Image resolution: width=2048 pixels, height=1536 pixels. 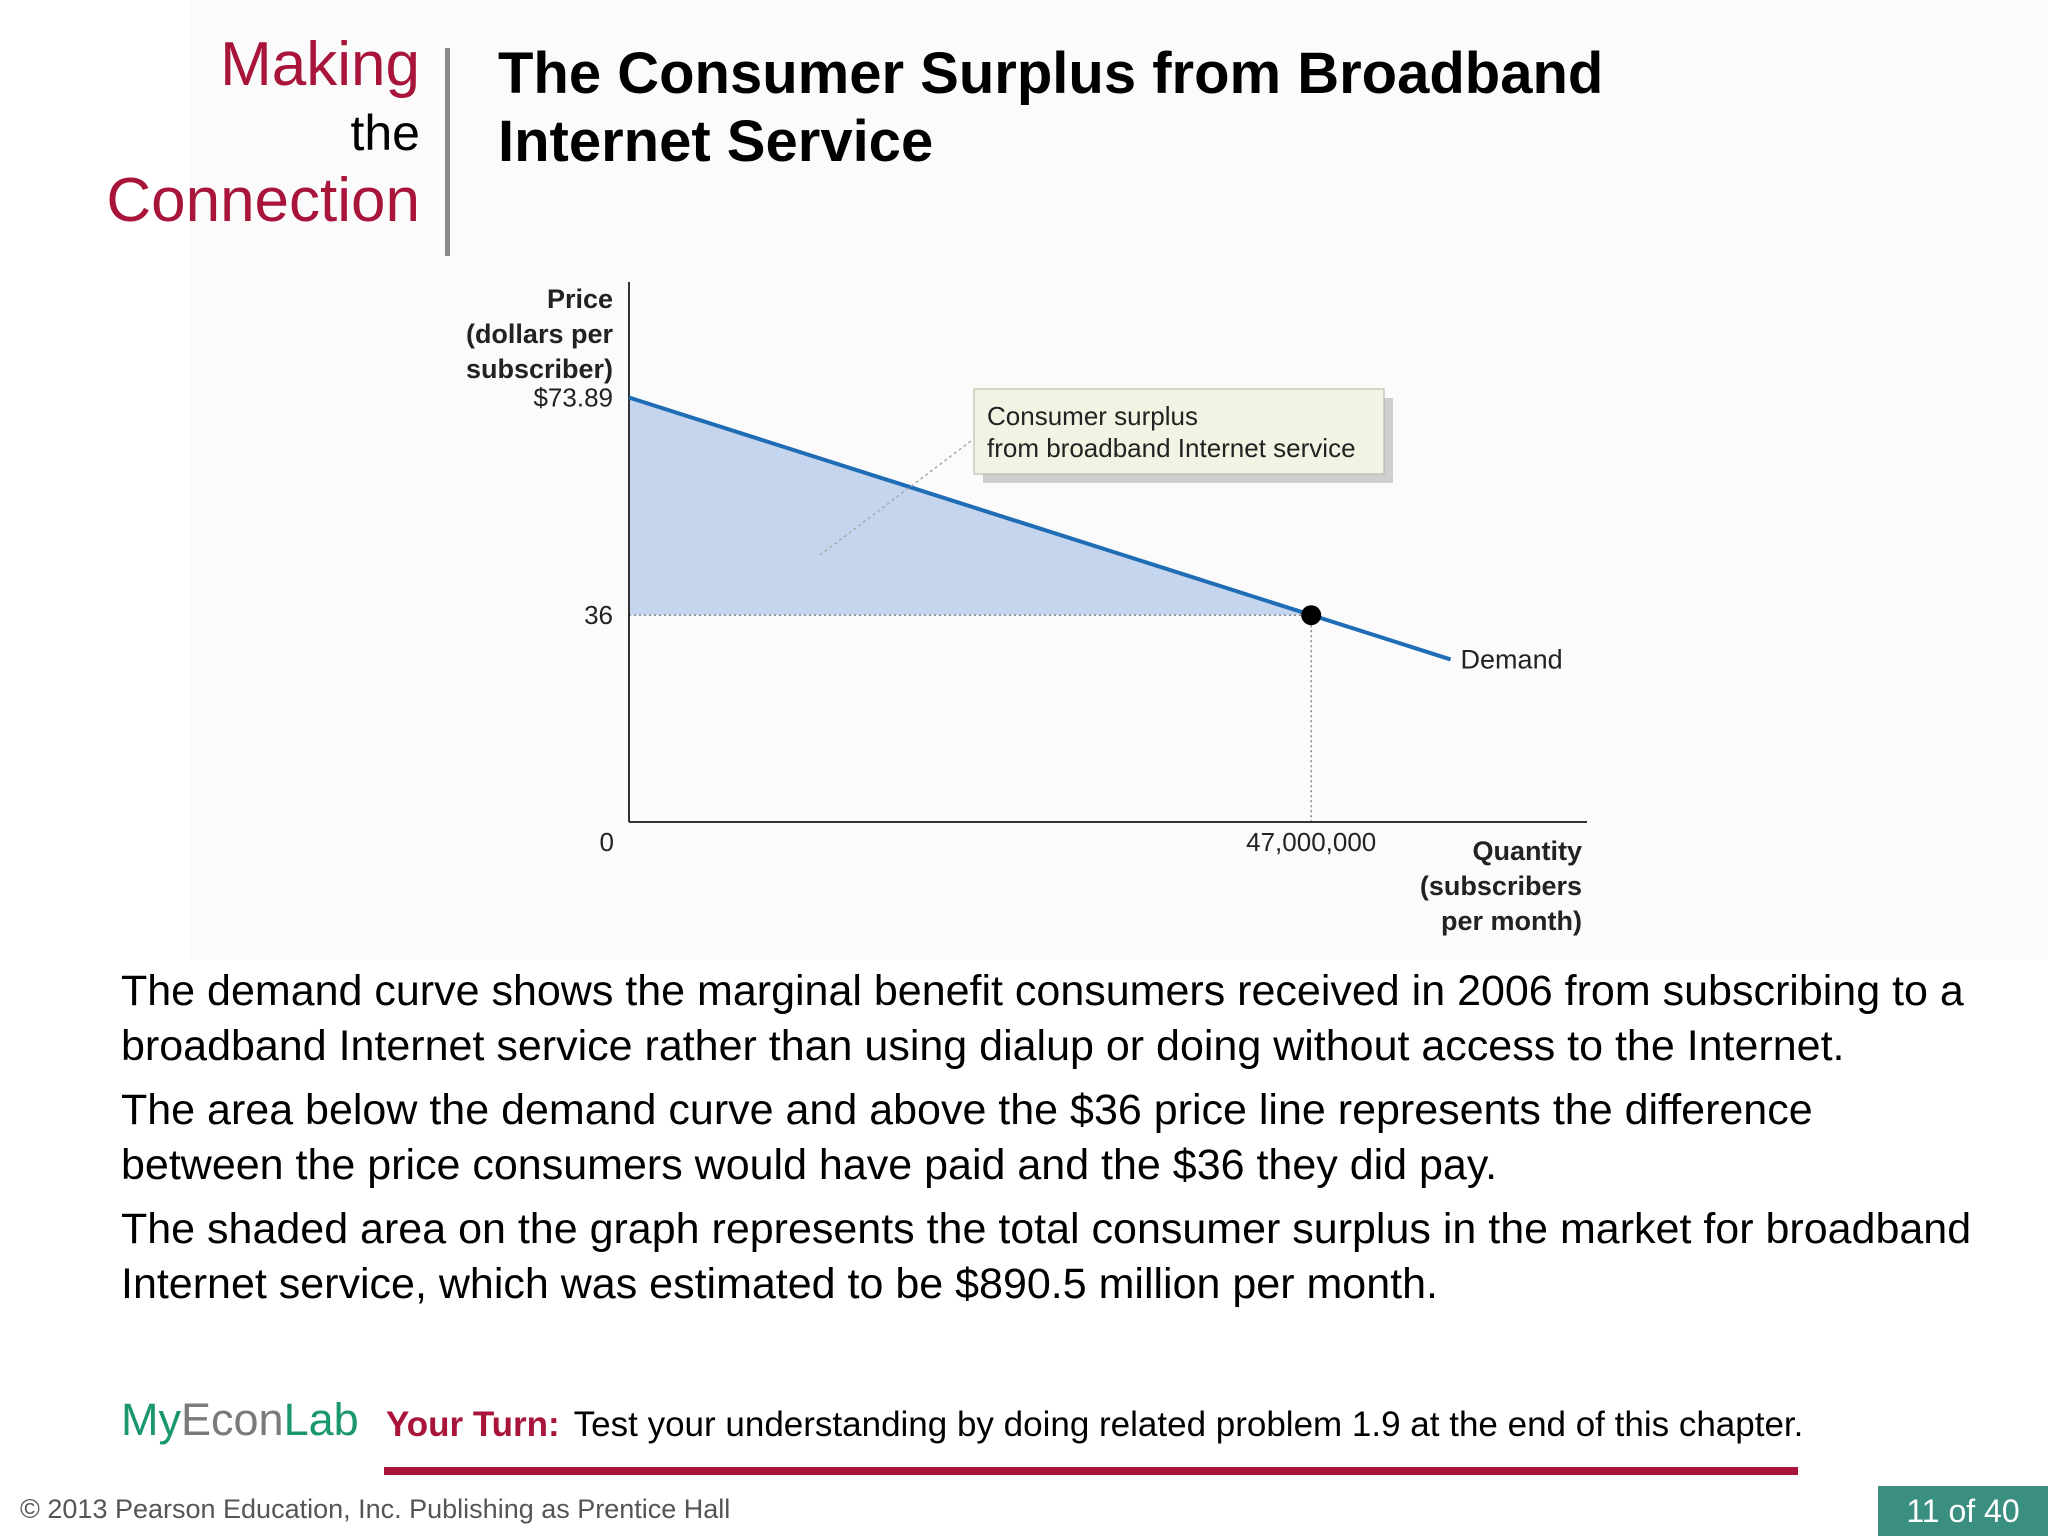 What do you see at coordinates (321, 1419) in the screenshot?
I see `logo-lab: Lab` at bounding box center [321, 1419].